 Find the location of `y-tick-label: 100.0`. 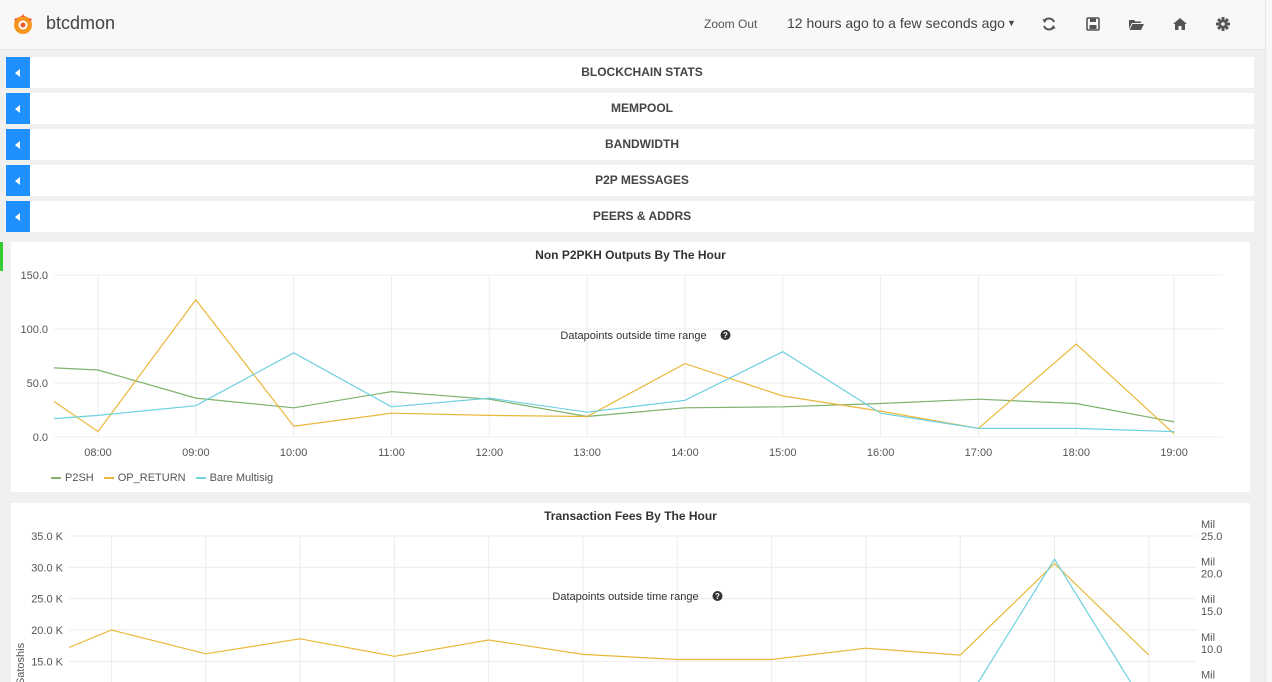

y-tick-label: 100.0 is located at coordinates (34, 330).